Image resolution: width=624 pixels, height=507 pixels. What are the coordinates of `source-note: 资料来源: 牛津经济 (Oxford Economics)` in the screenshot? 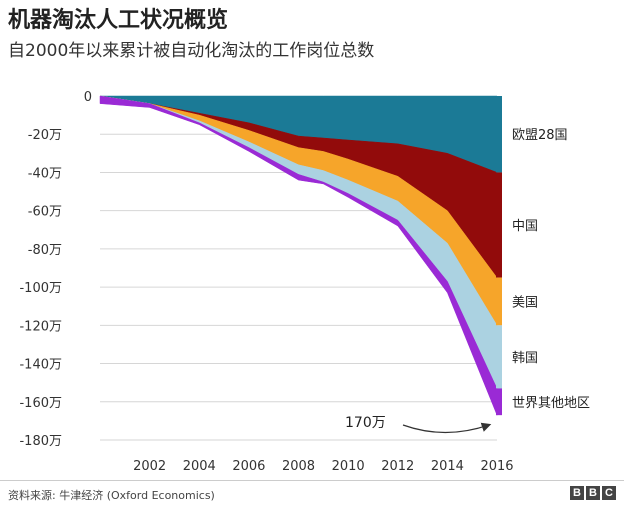 It's located at (111, 495).